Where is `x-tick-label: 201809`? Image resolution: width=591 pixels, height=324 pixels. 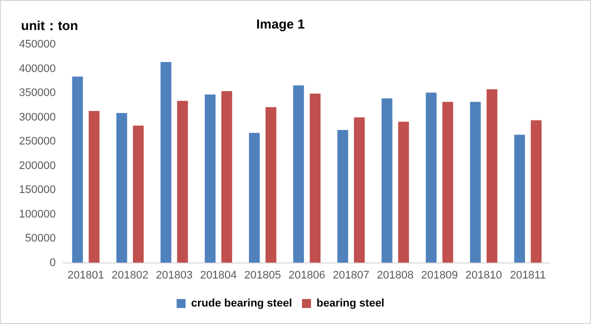 x-tick-label: 201809 is located at coordinates (439, 275).